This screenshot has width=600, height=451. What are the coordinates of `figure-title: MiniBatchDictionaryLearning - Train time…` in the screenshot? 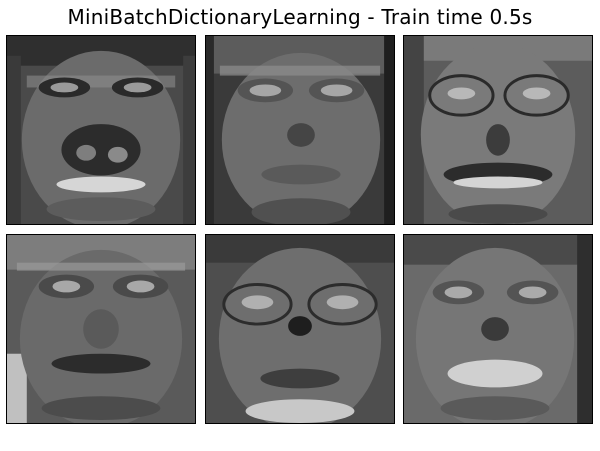 It's located at (300, 17).